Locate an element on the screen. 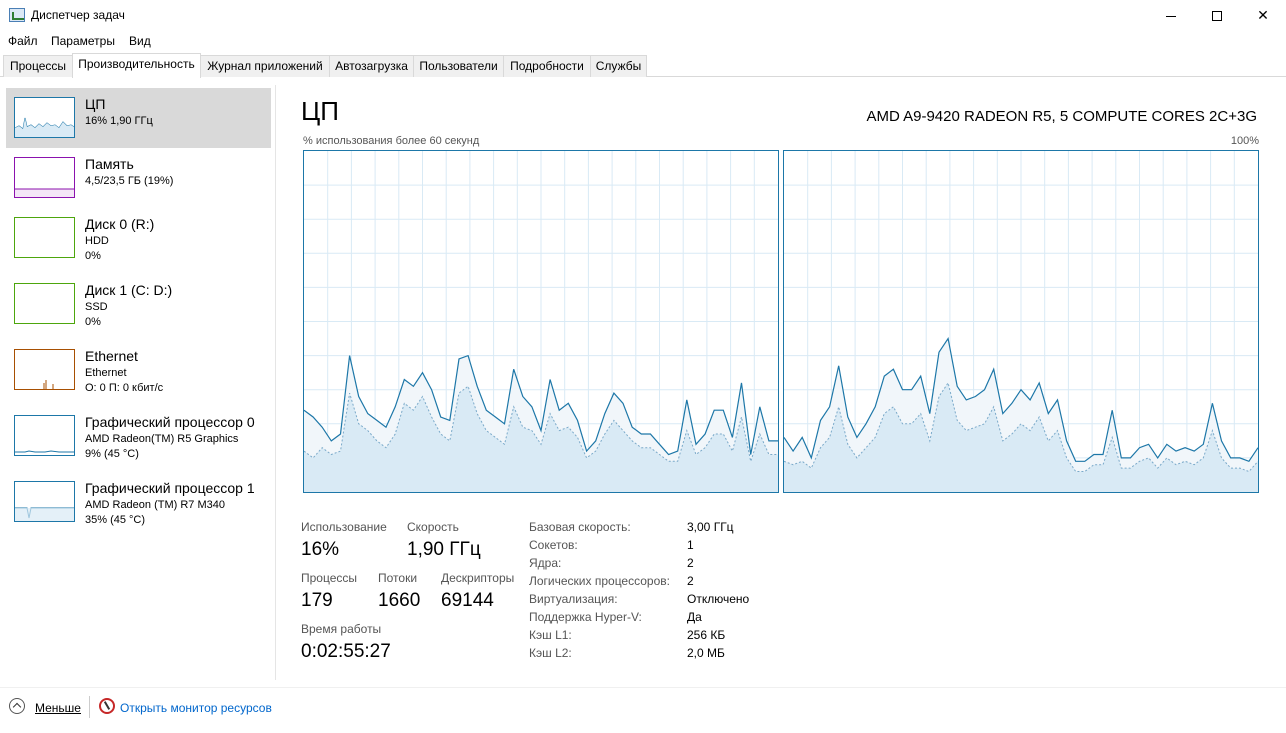 The width and height of the screenshot is (1286, 733). resource-monitor-icon is located at coordinates (107, 706).